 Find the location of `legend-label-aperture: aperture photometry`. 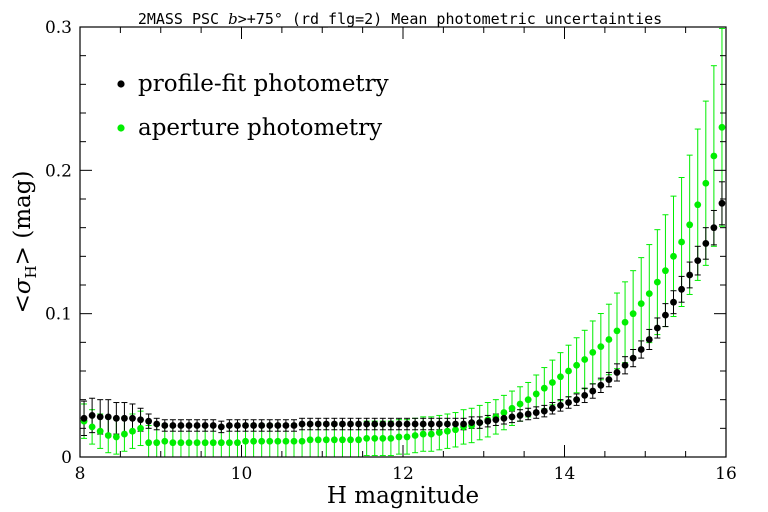

legend-label-aperture: aperture photometry is located at coordinates (260, 128).